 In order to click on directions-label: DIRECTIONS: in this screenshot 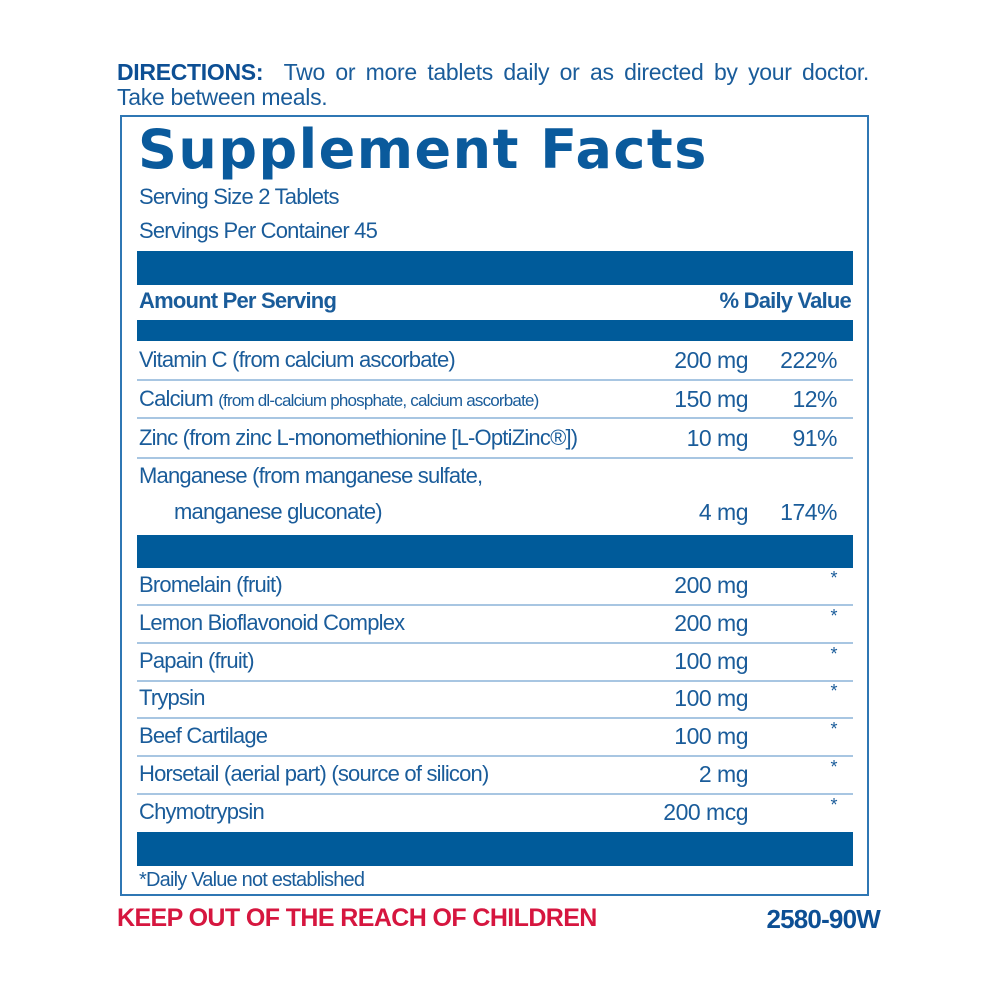, I will do `click(190, 72)`.